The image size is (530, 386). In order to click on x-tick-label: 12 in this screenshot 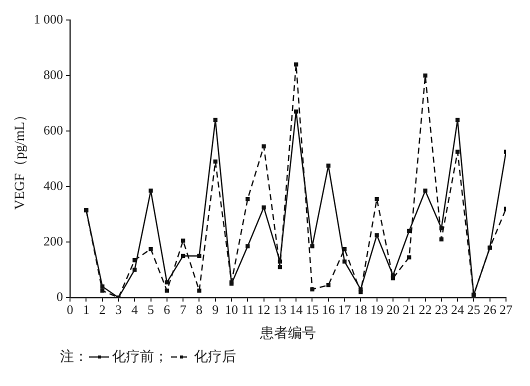, I will do `click(263, 309)`.